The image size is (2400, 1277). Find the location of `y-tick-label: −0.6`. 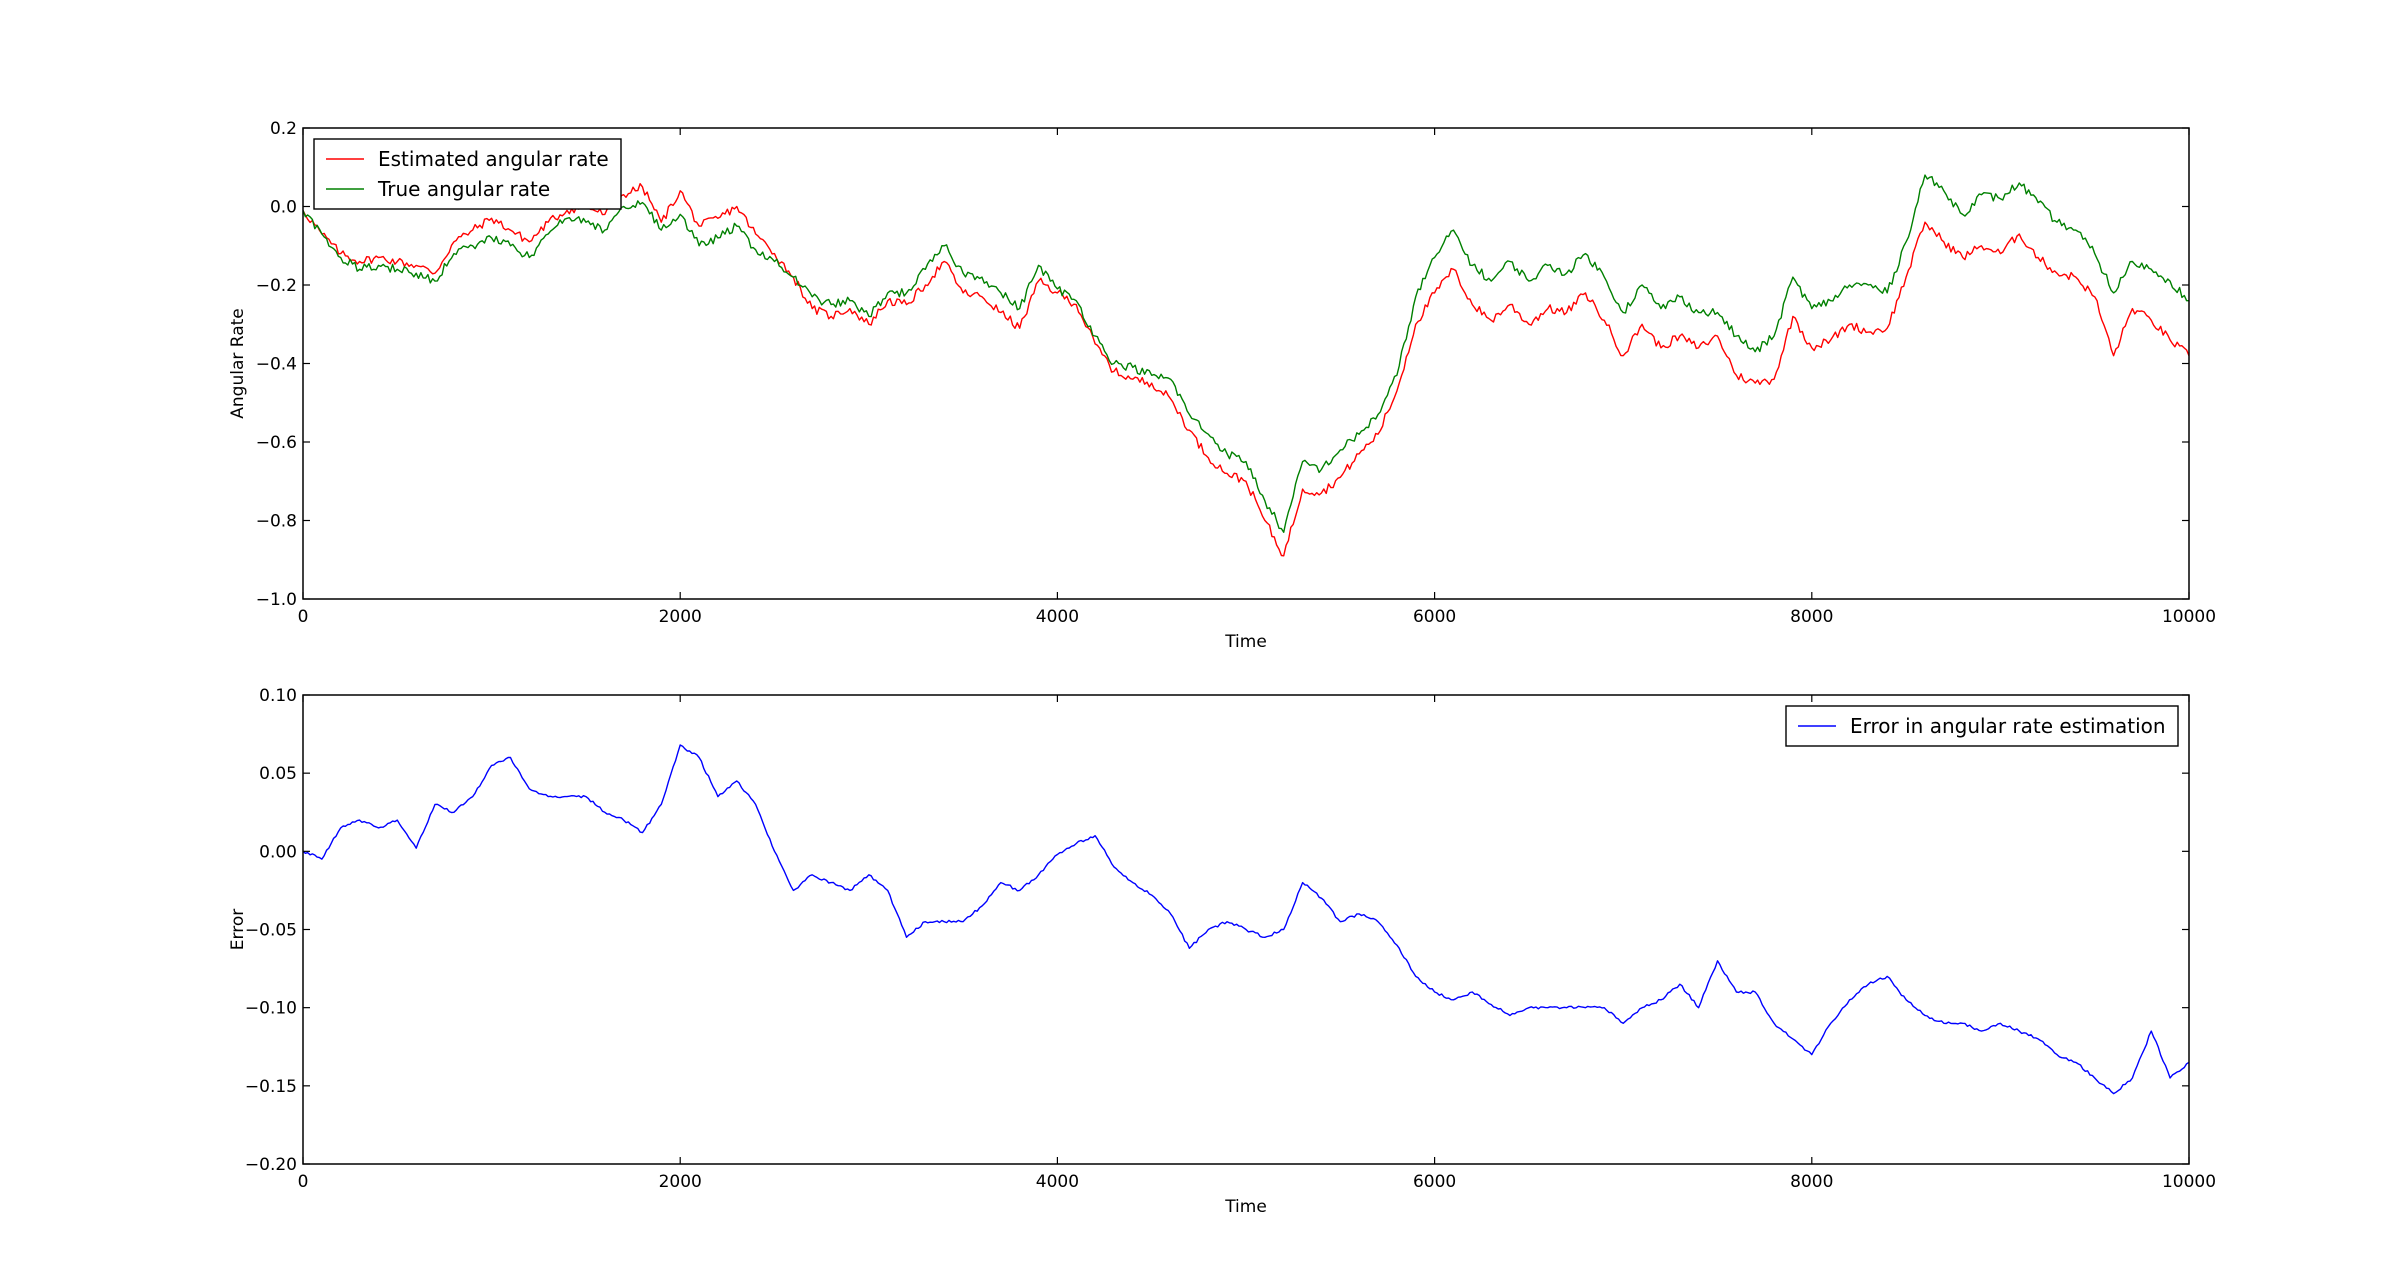

y-tick-label: −0.6 is located at coordinates (276, 443).